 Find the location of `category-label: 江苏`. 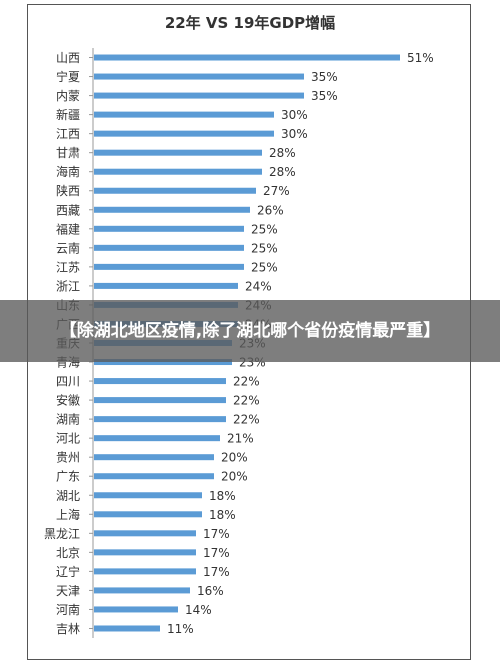

category-label: 江苏 is located at coordinates (68, 267).